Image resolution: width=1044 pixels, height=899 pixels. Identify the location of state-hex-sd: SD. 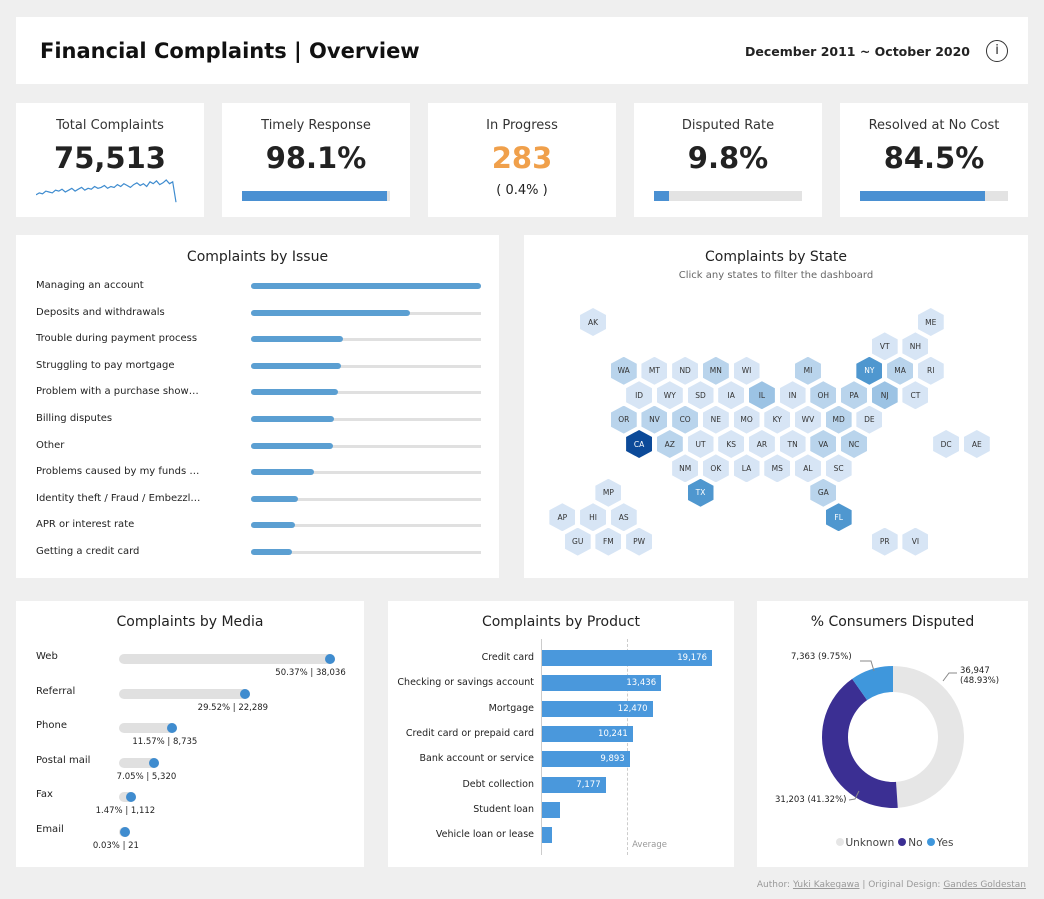
(700, 395).